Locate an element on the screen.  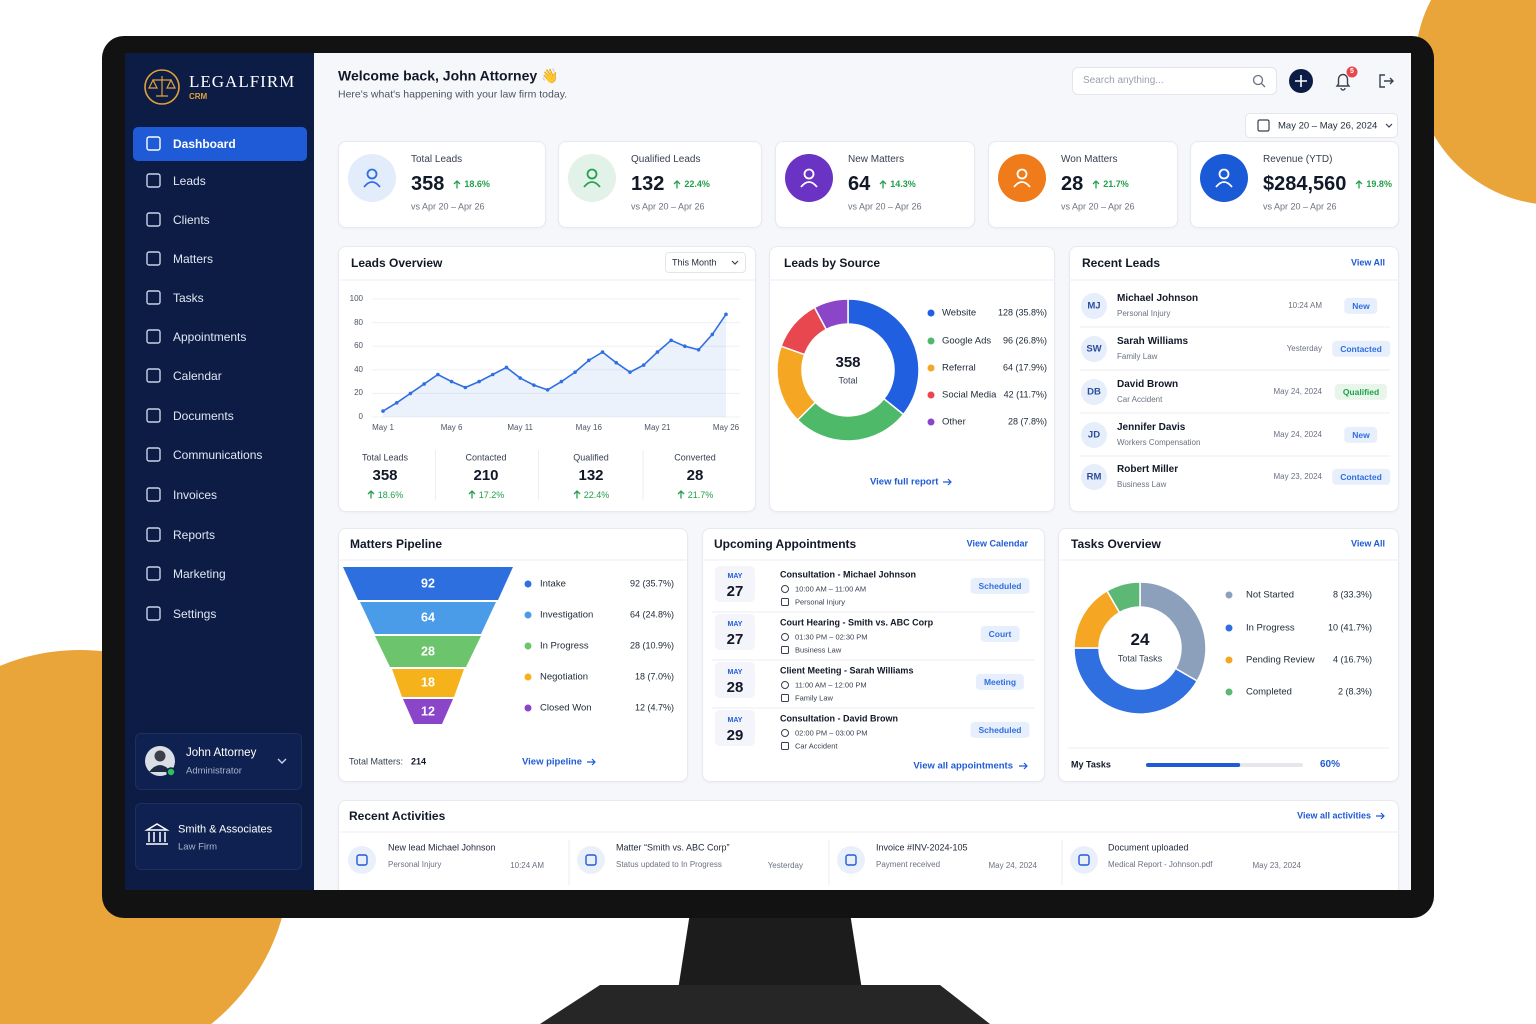
lead-initials: JD is located at coordinates (1094, 435).